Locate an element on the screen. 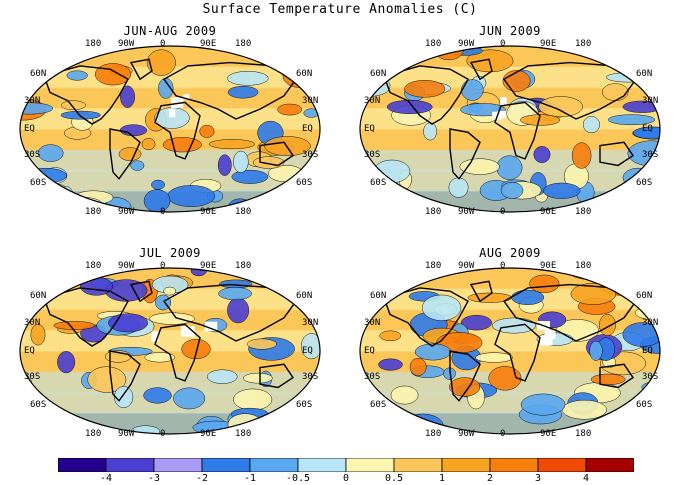  colorbar-tick-label: -0.5 is located at coordinates (298, 478).